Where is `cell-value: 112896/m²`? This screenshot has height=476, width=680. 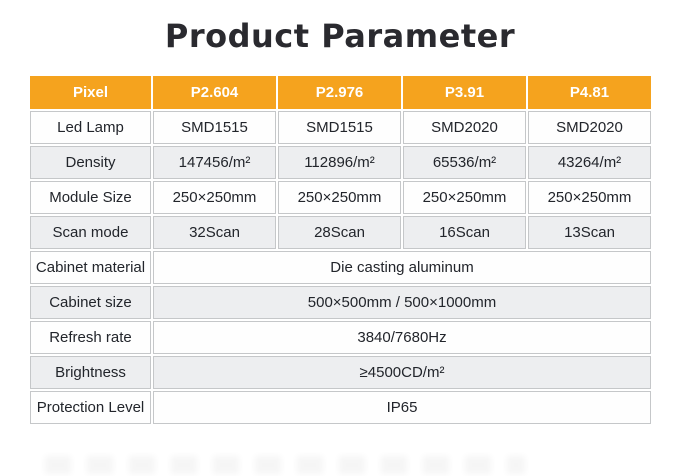
cell-value: 112896/m² is located at coordinates (339, 162).